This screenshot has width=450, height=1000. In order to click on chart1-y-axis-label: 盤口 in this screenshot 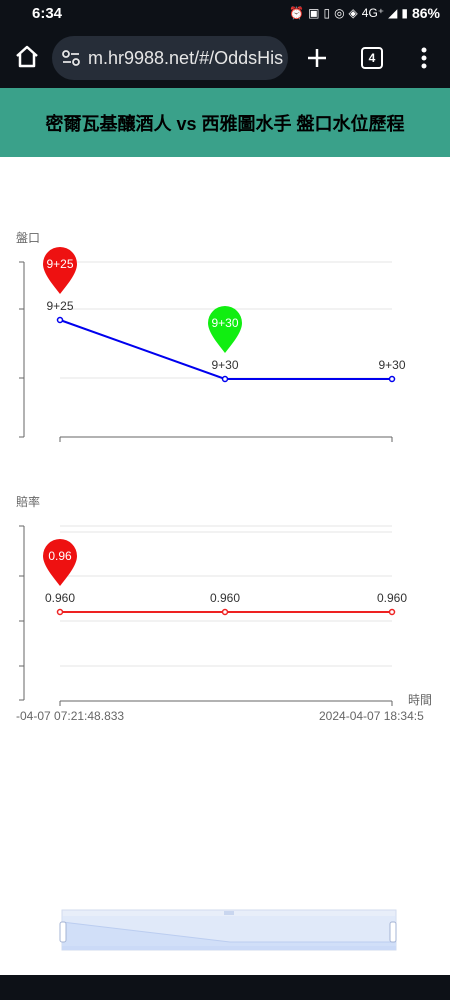, I will do `click(28, 238)`.